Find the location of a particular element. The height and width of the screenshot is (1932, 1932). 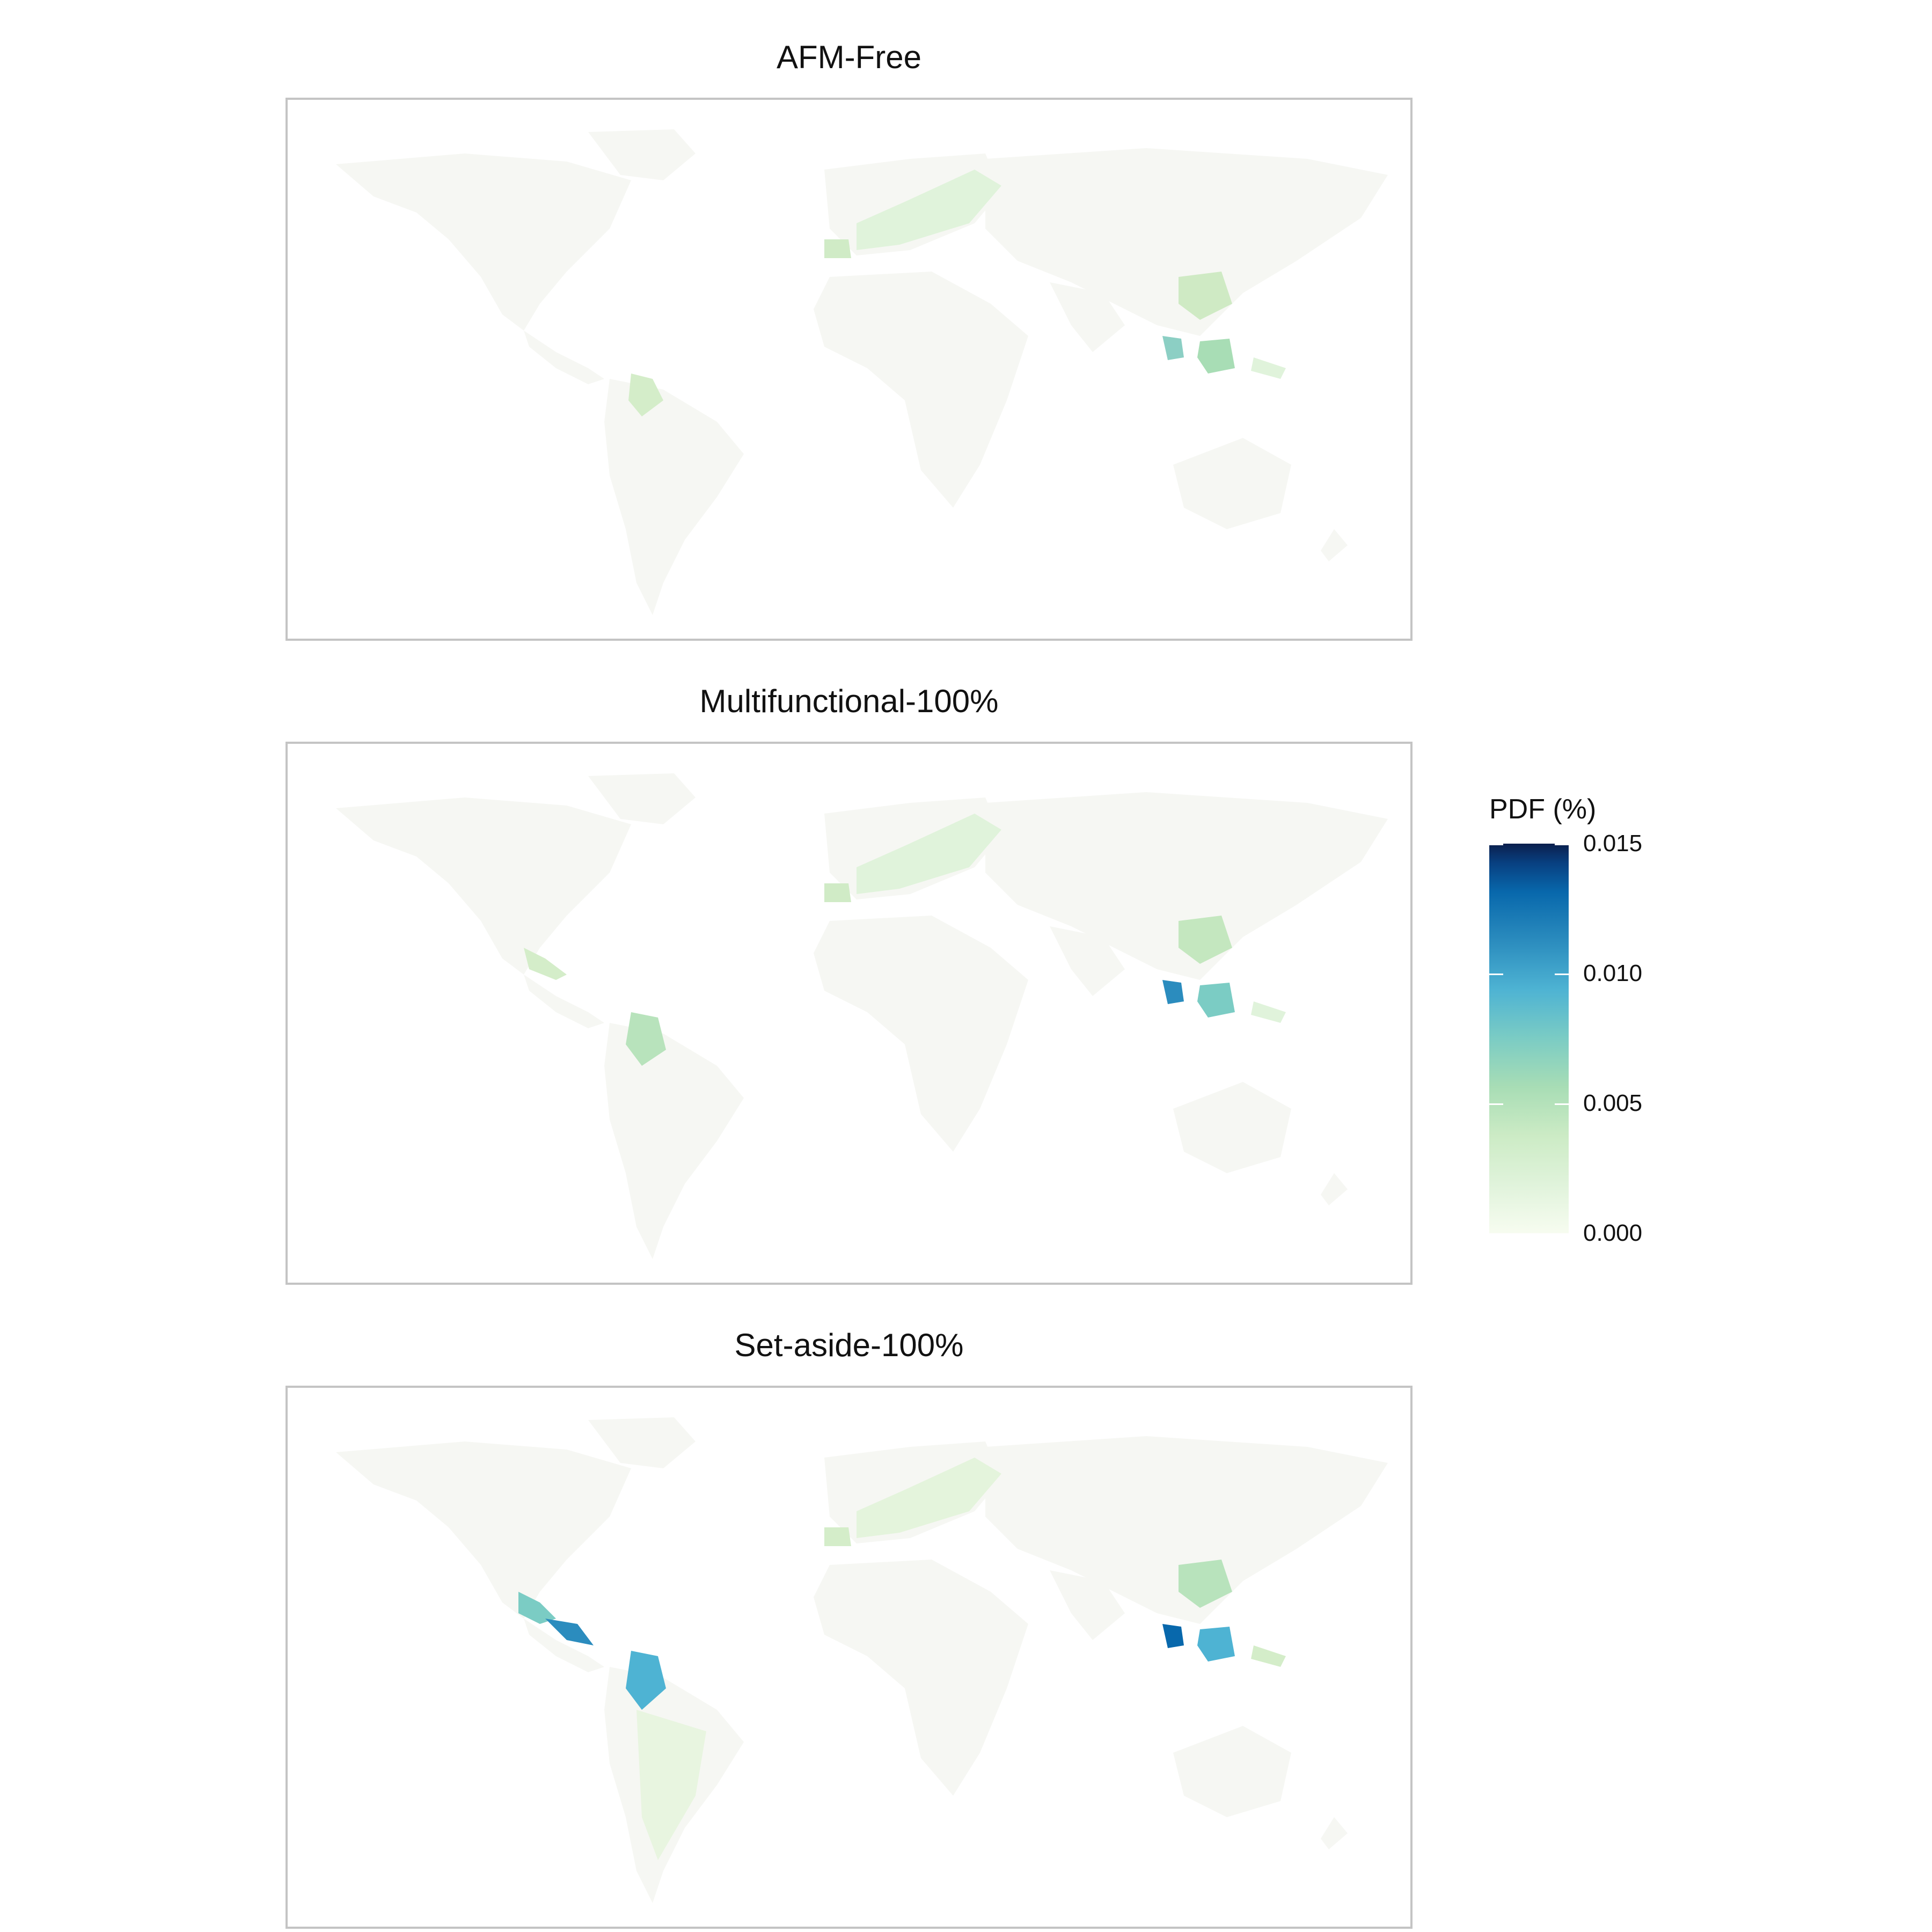

world-map-multifunctional is located at coordinates (862, 1016).